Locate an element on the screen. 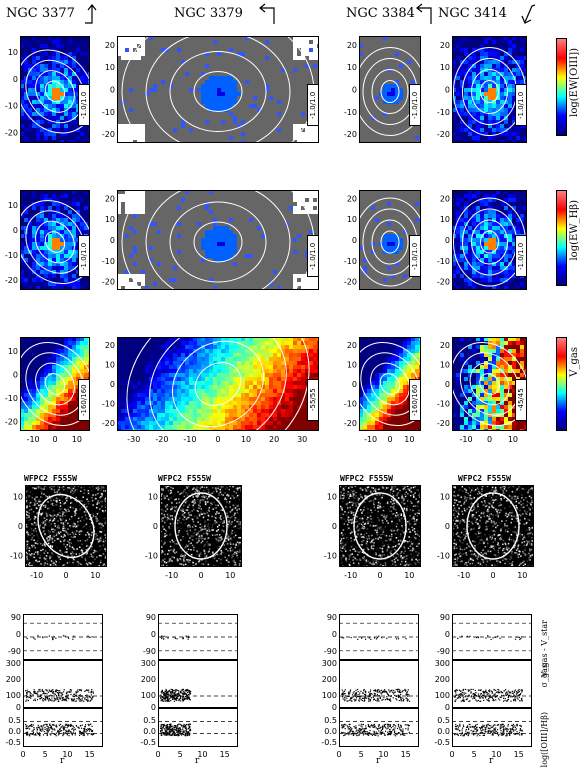 The width and height of the screenshot is (586, 769). x-tick-labels: -10 0 10 is located at coordinates (492, 575).